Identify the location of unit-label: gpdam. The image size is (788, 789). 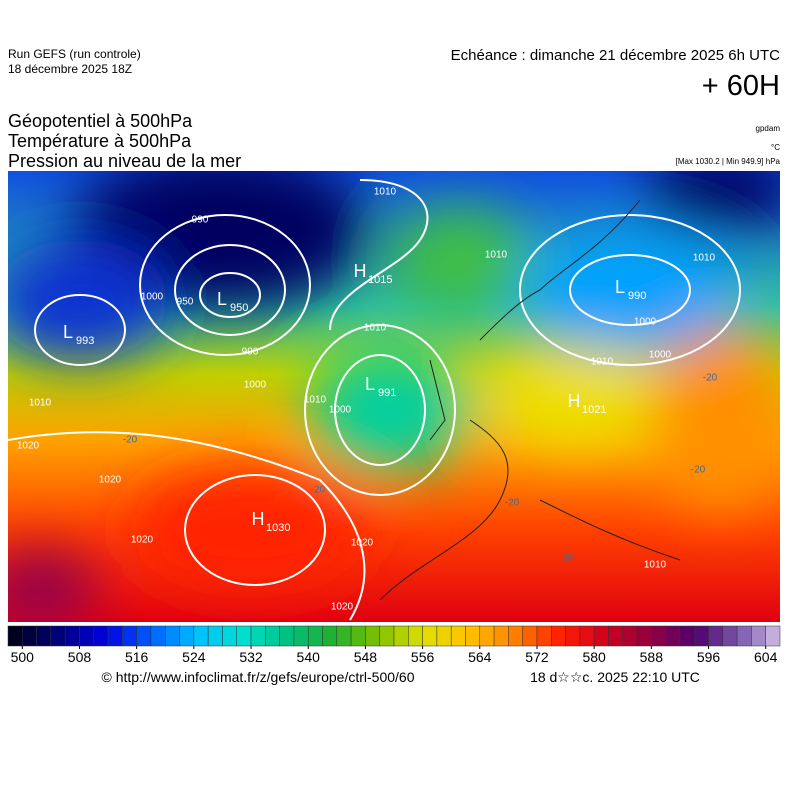
(768, 128).